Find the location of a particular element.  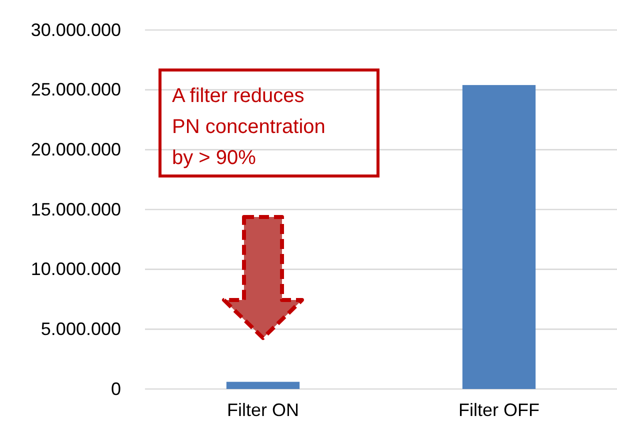

annotation: A filter reduces PN concentration by > 90% is located at coordinates (249, 127).